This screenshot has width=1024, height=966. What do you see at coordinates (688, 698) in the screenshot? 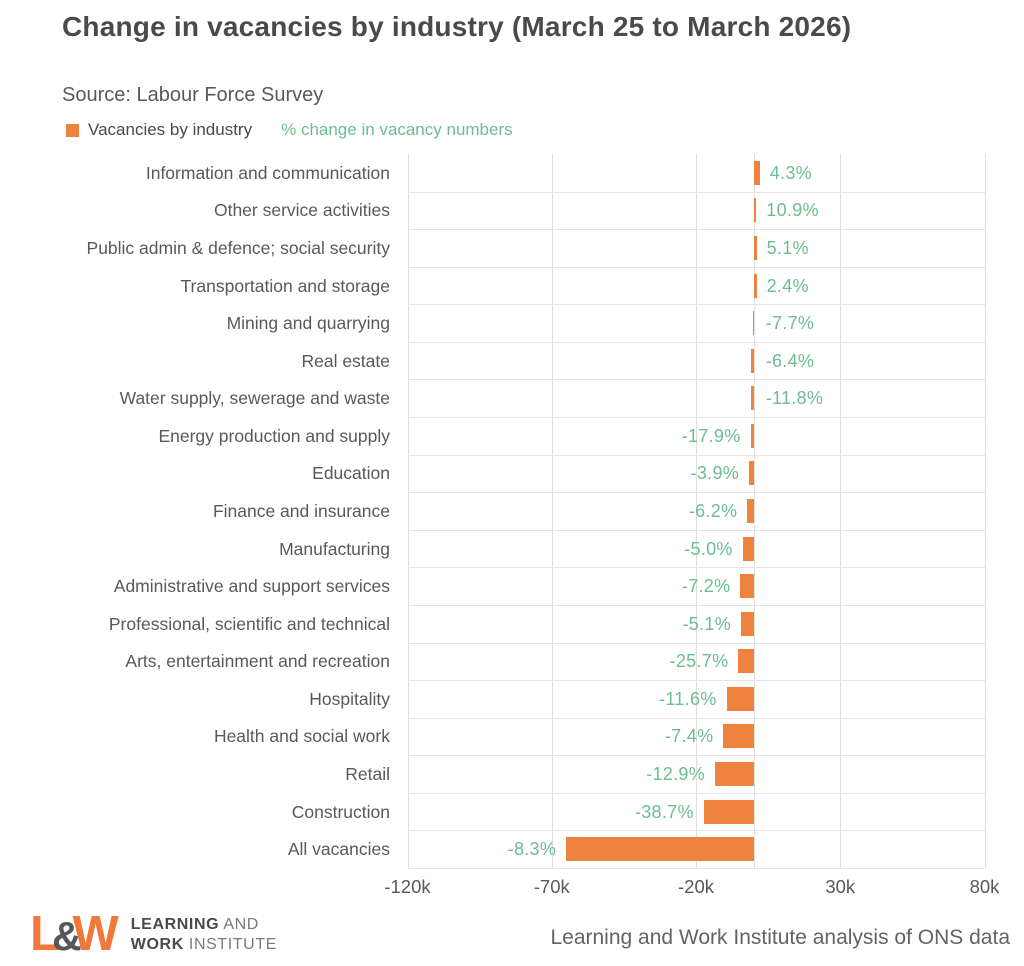
I see `pct-change-label: -11.6%` at bounding box center [688, 698].